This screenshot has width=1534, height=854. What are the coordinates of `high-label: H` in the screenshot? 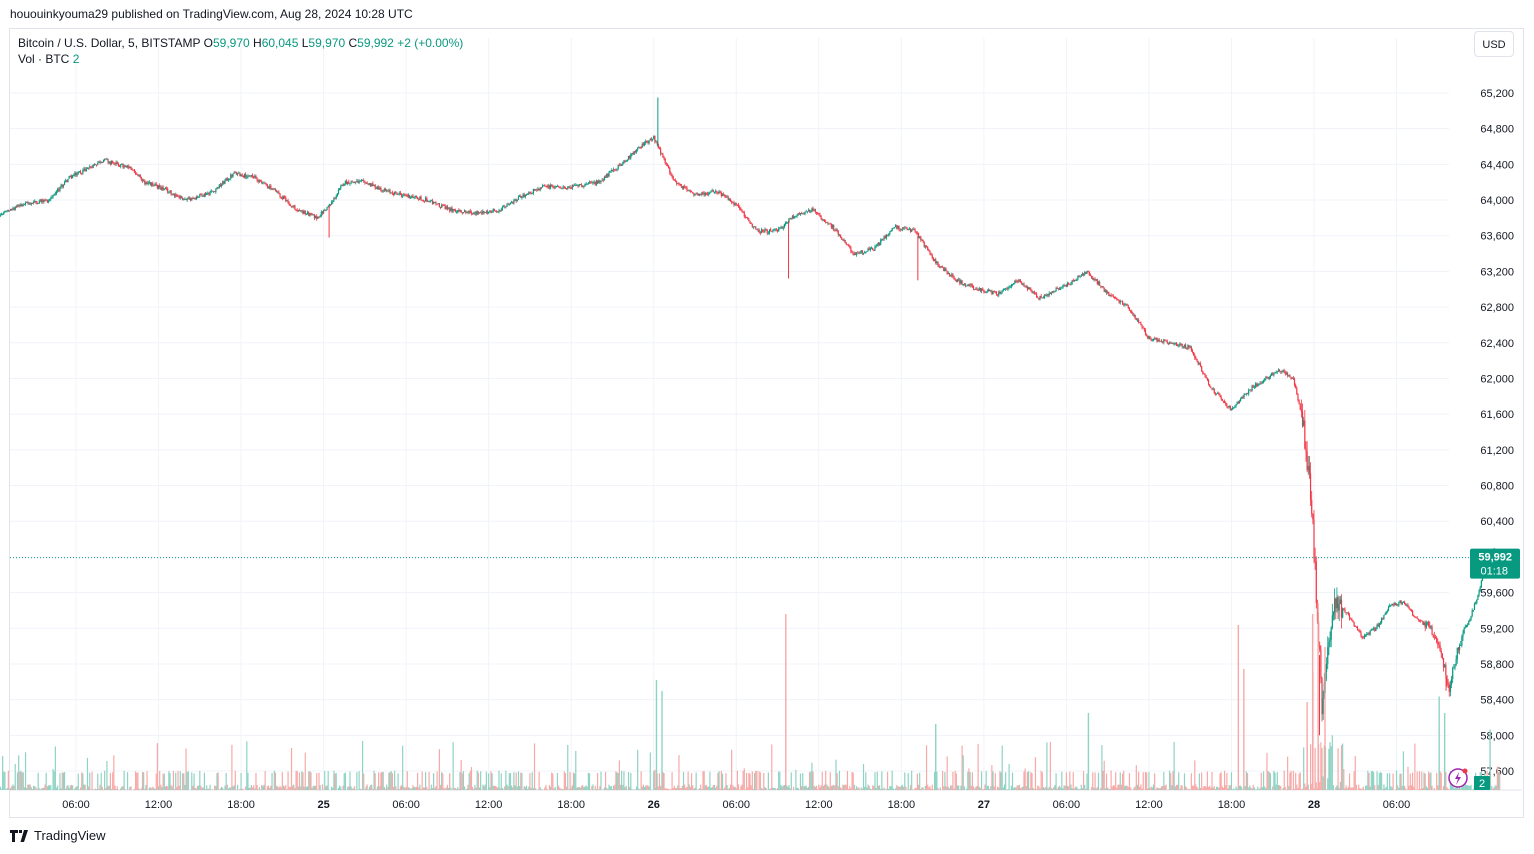 It's located at (257, 43).